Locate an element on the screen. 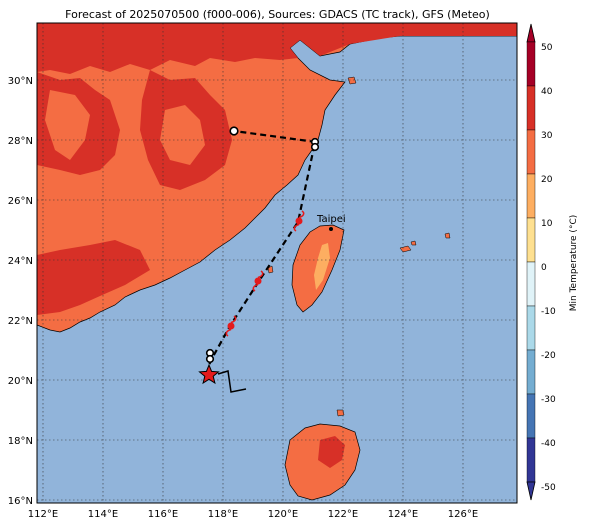 The width and height of the screenshot is (591, 528). colorbar-top-extend is located at coordinates (531, 33).